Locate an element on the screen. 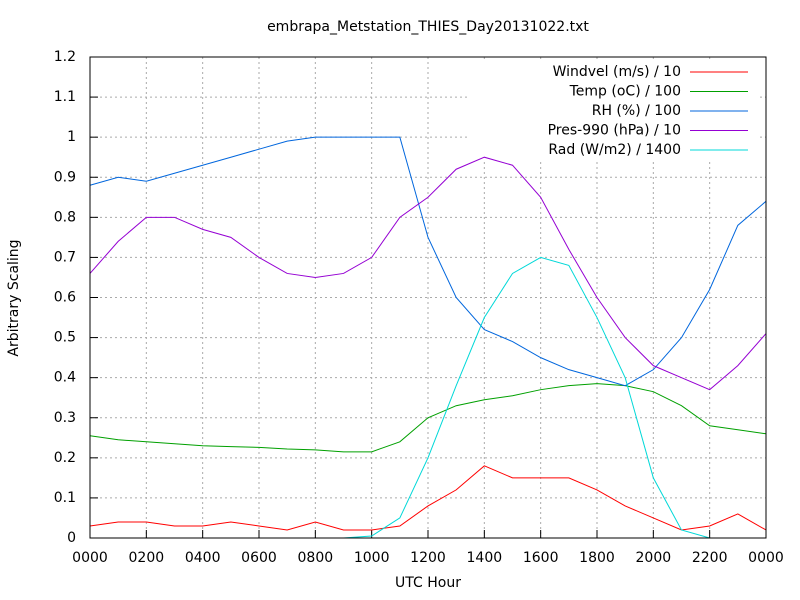  legend-label: RH (%) / 100 is located at coordinates (636, 111).